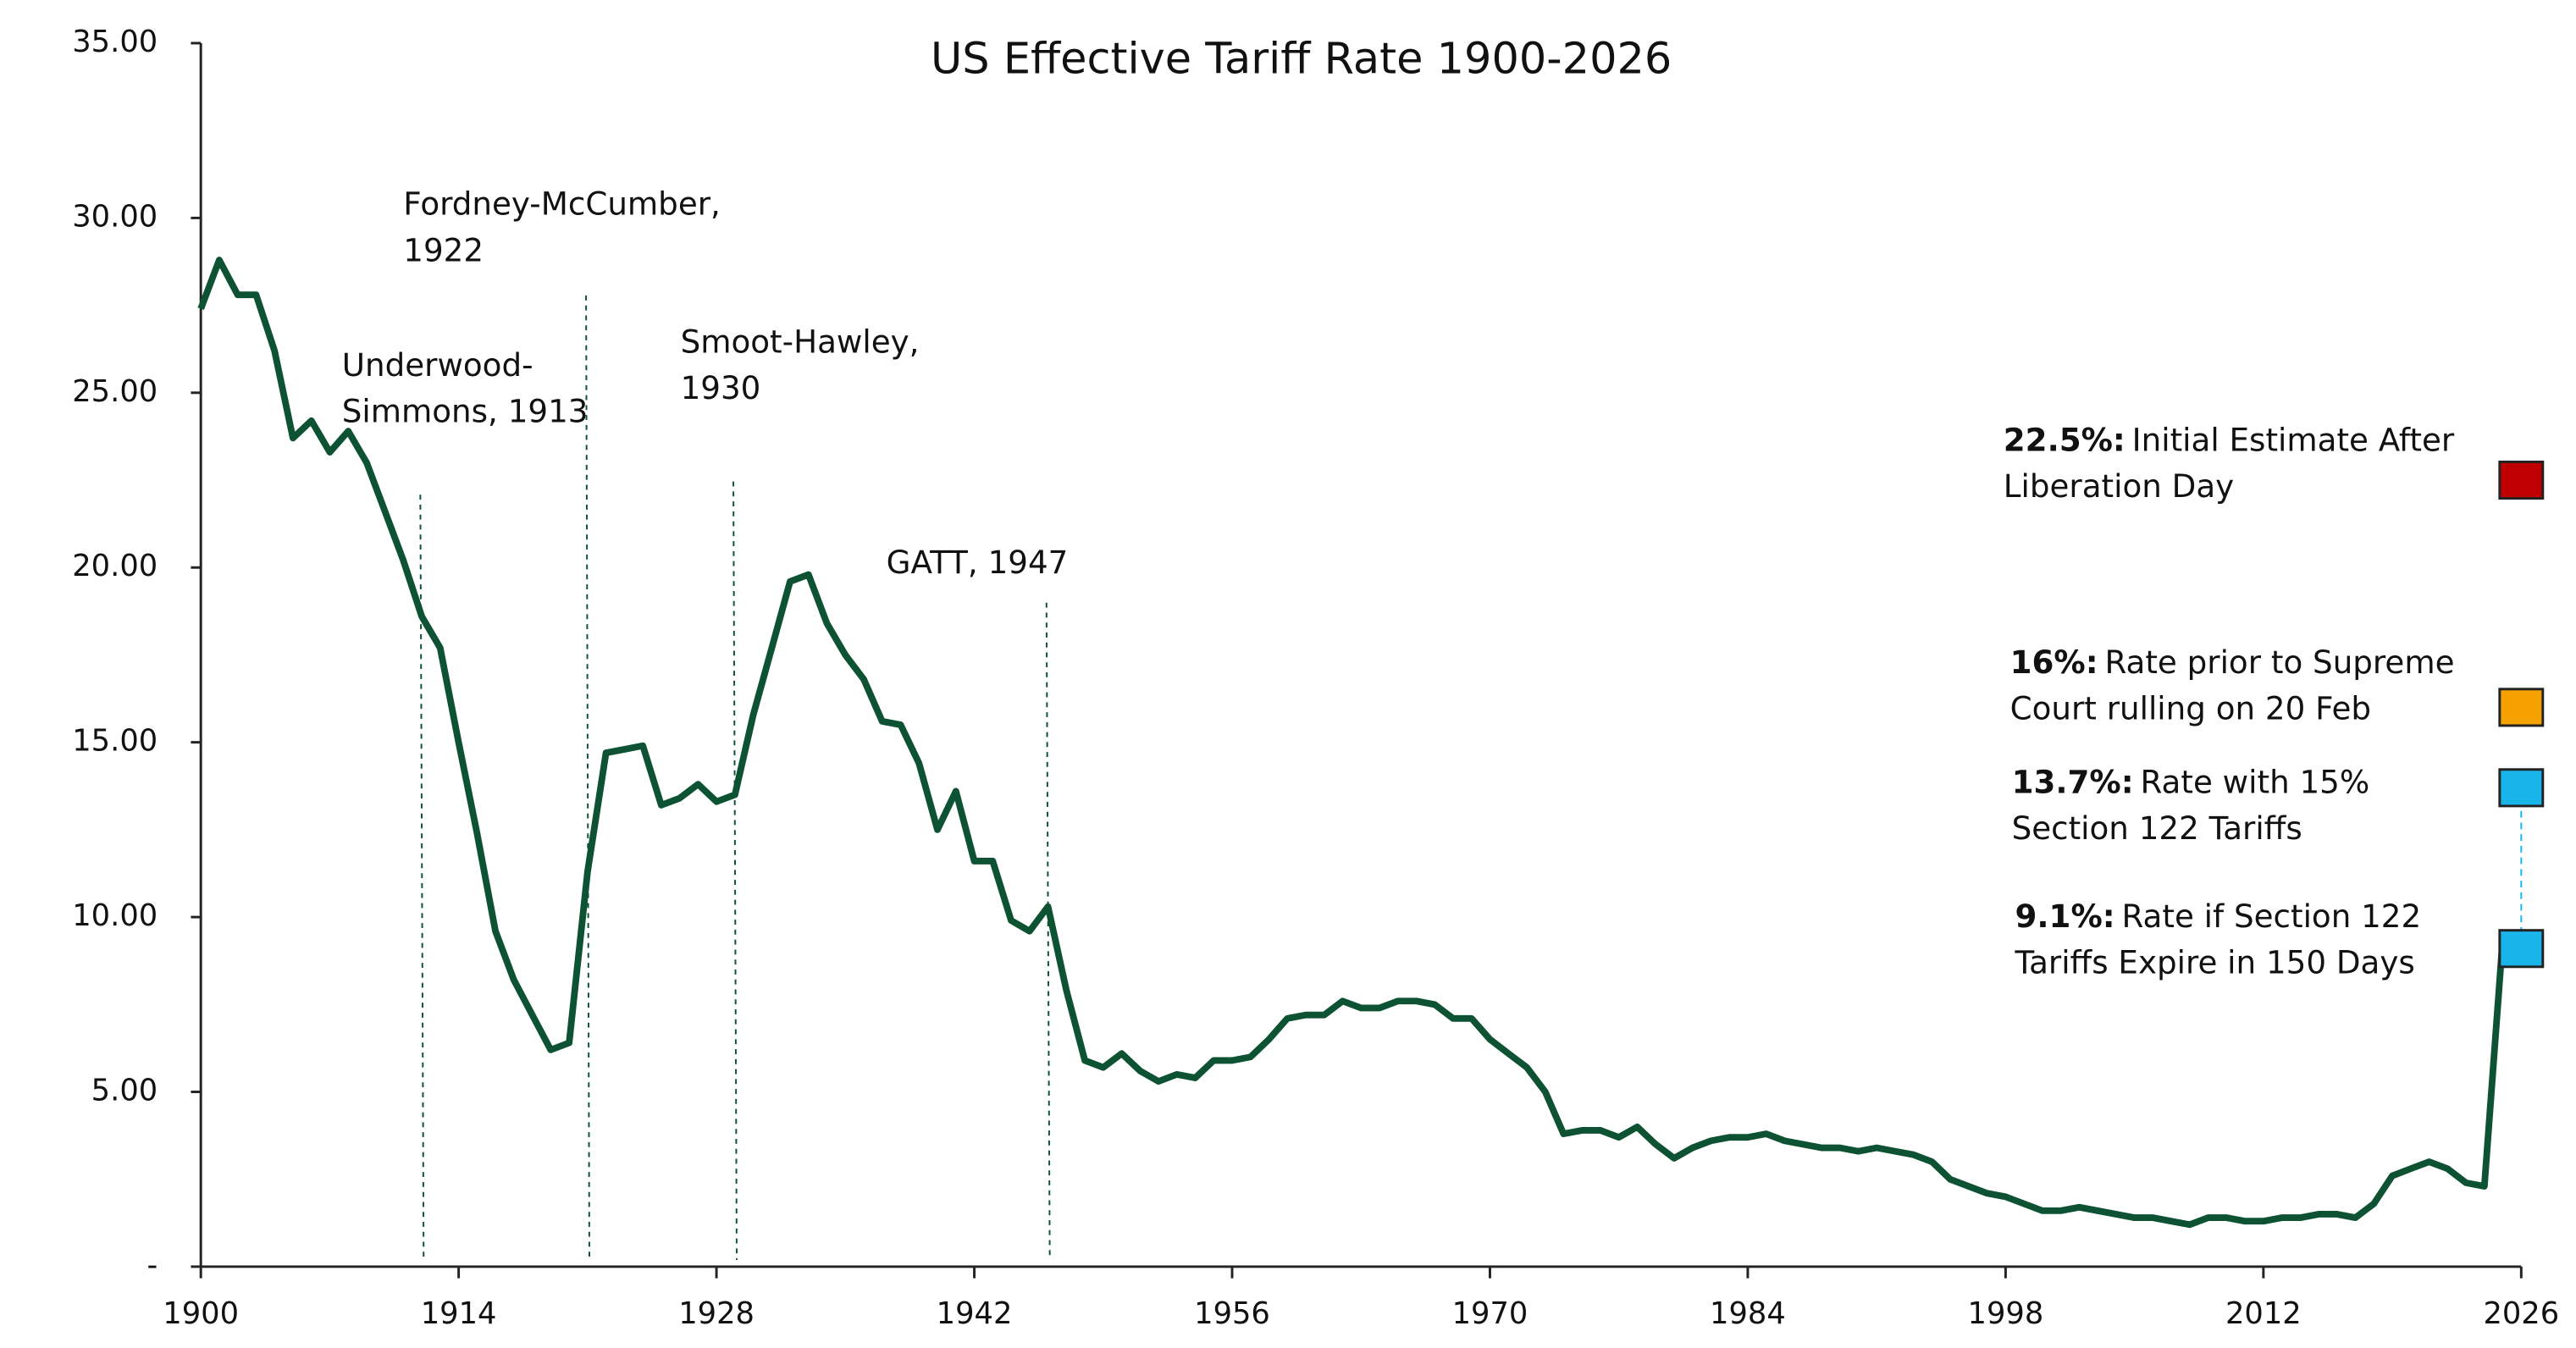 Image resolution: width=2576 pixels, height=1348 pixels. I want to click on annotation-text: 1922, so click(443, 250).